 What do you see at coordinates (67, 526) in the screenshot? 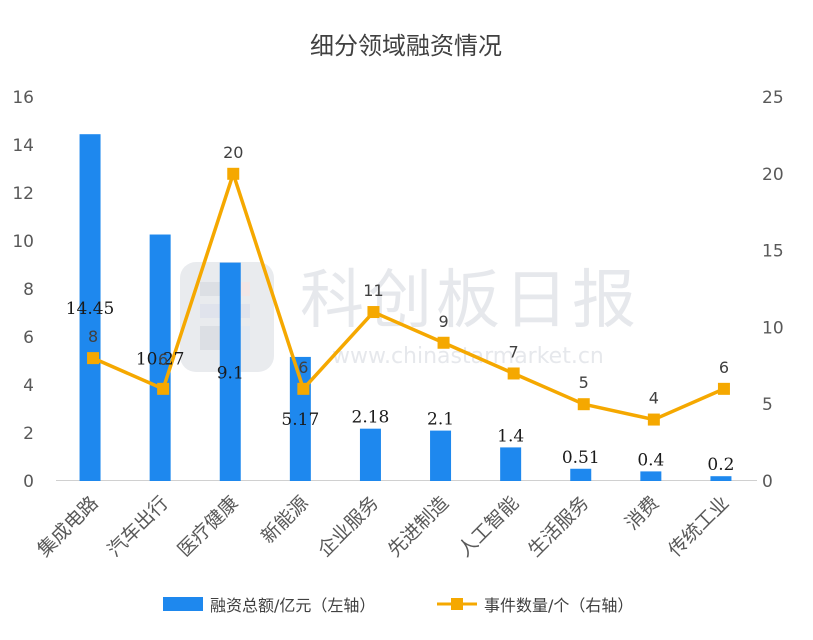
I see `x-category-label: 集成电路` at bounding box center [67, 526].